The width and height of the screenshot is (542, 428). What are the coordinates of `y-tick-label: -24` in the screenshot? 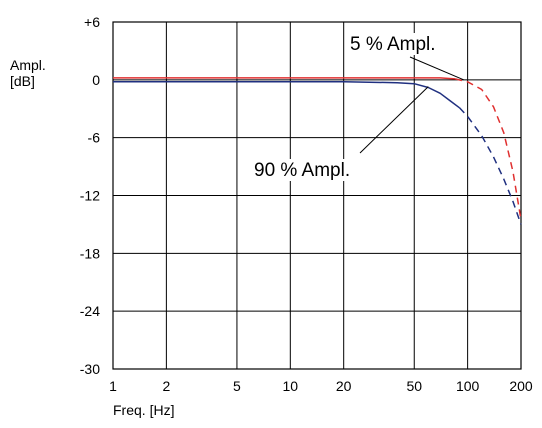 It's located at (90, 311).